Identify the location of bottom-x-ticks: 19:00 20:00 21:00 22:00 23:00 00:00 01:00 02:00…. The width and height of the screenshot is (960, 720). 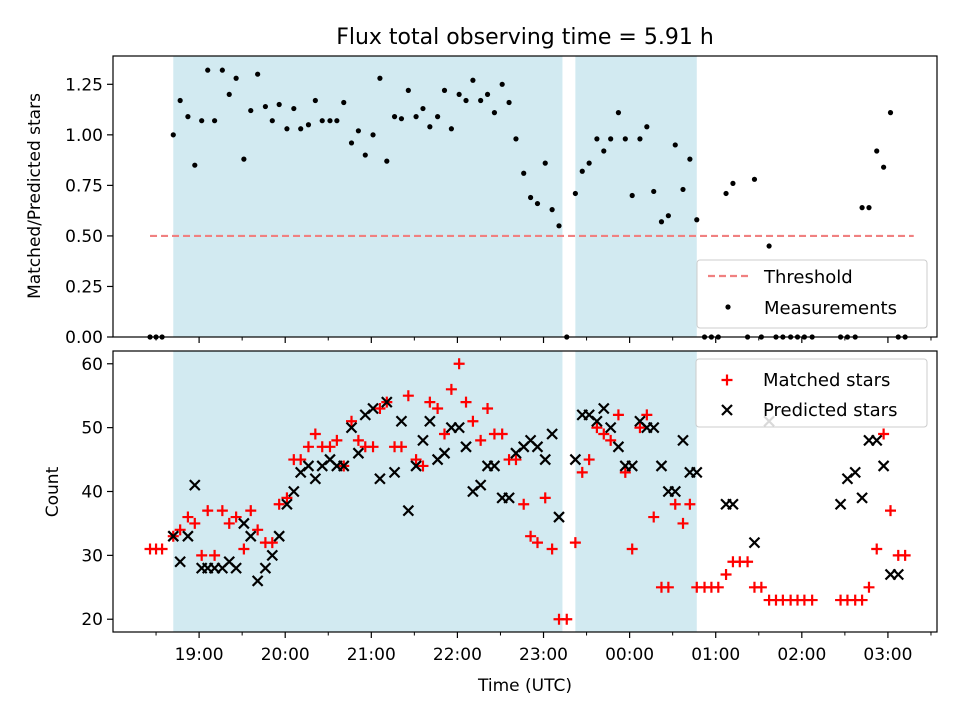
(543, 648).